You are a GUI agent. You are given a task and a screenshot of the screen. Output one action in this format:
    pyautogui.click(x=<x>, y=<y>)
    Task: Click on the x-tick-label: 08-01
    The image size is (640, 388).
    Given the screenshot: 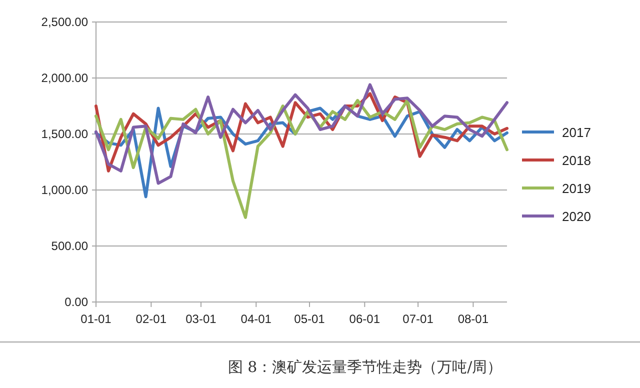 What is the action you would take?
    pyautogui.click(x=473, y=319)
    